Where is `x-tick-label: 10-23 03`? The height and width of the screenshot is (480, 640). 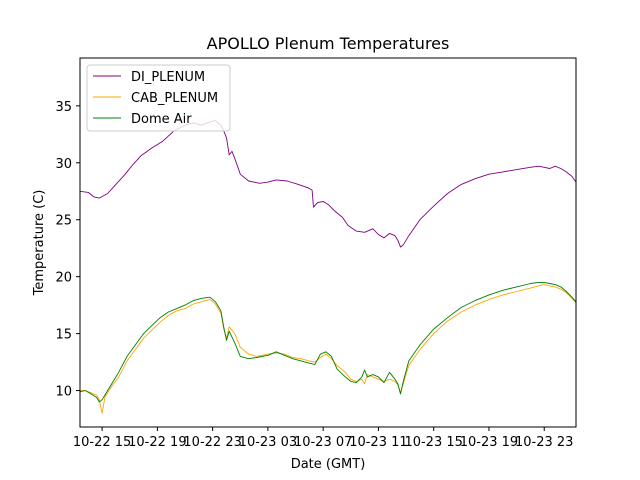
x-tick-label: 10-23 03 is located at coordinates (268, 442).